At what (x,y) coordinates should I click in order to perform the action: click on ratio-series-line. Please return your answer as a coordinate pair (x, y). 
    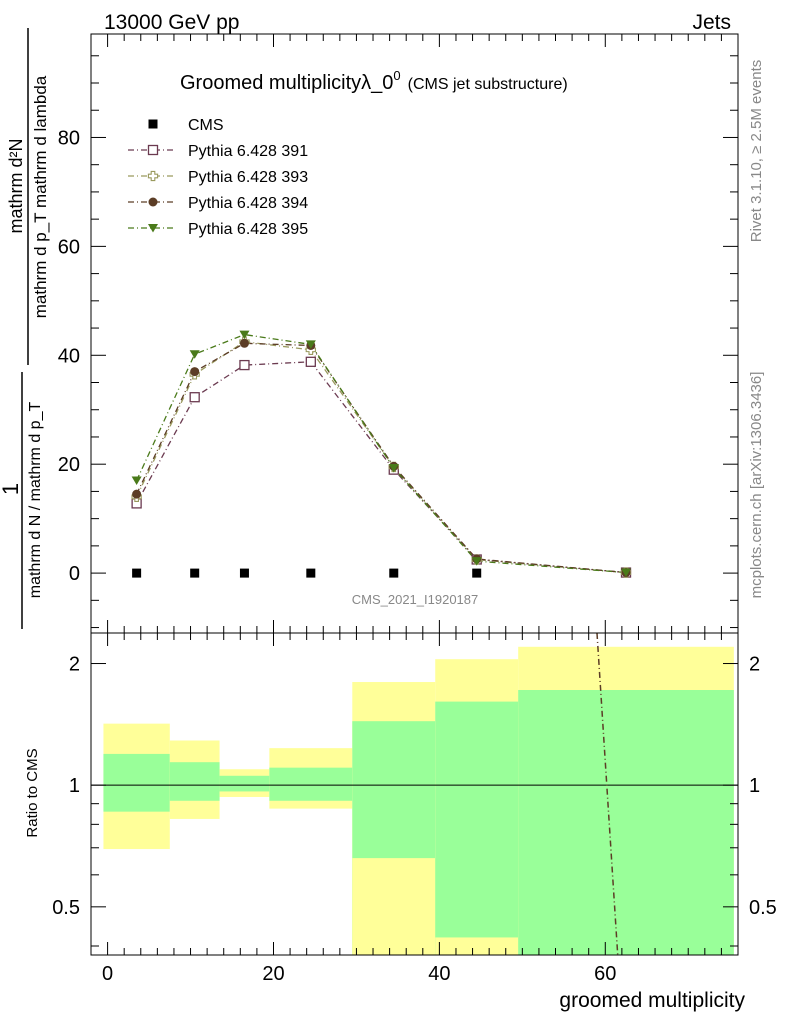
    Looking at the image, I should click on (607, 794).